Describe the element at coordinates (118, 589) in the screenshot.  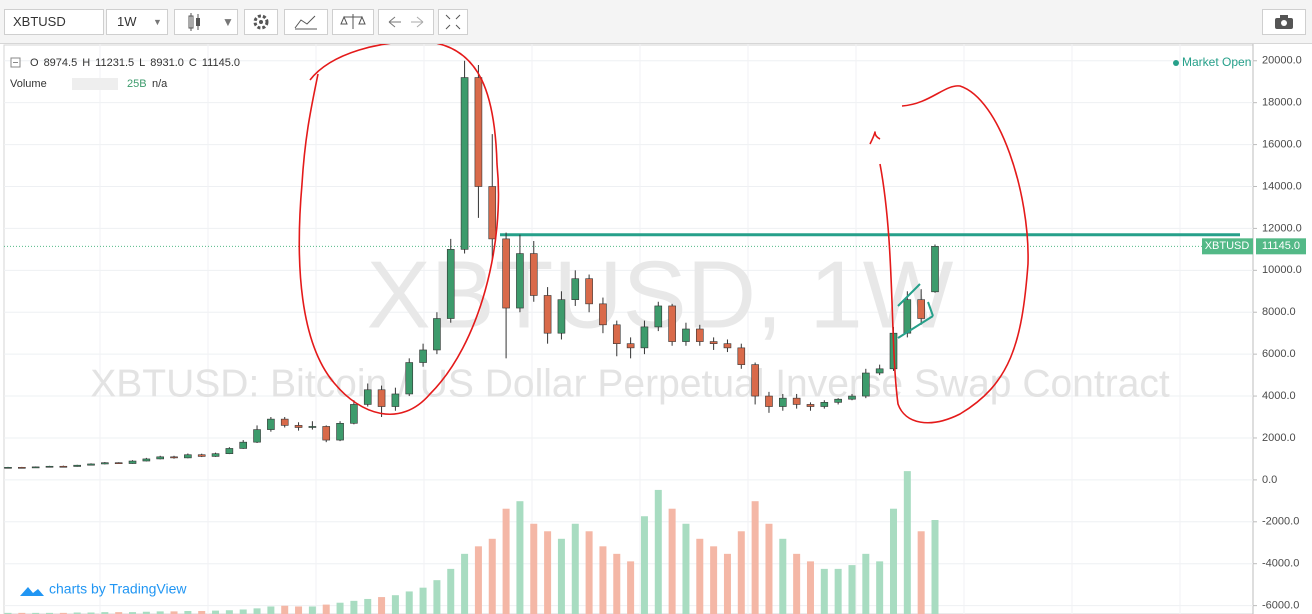
I see `branding-text: charts by TradingView` at that location.